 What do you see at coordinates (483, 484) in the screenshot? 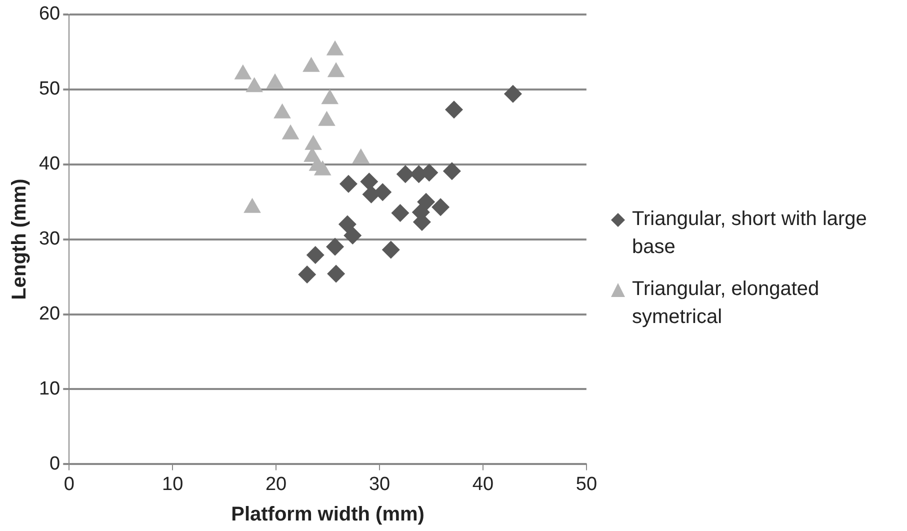
I see `x-tick-label: 40` at bounding box center [483, 484].